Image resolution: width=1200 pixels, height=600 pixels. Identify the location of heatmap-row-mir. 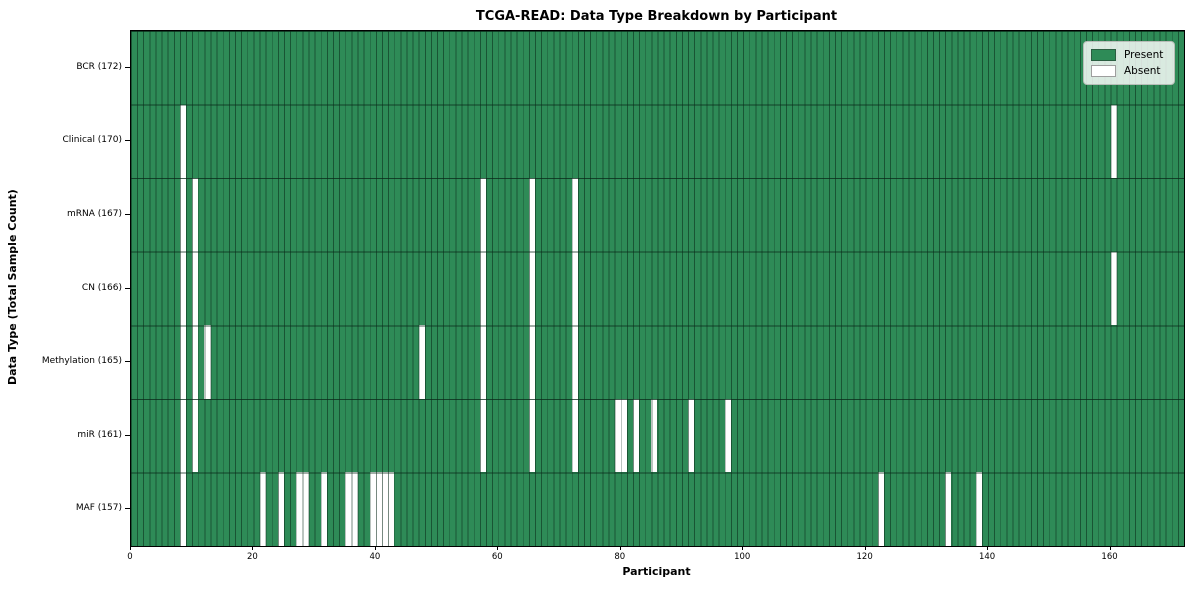
(657, 435).